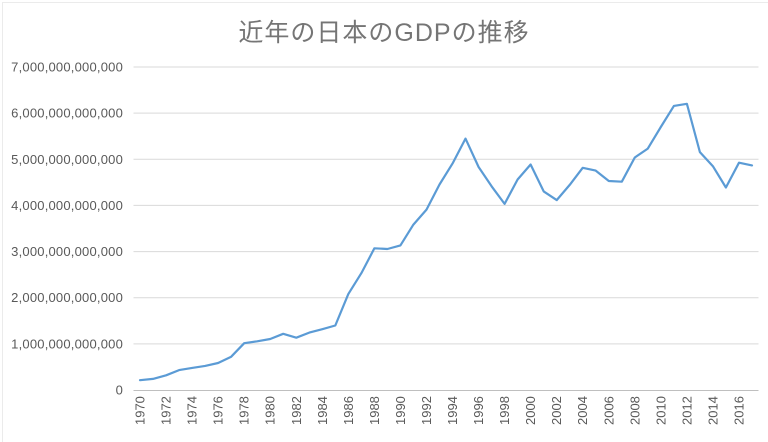 Image resolution: width=768 pixels, height=442 pixels. I want to click on x-axis-tick-label: 1992, so click(426, 410).